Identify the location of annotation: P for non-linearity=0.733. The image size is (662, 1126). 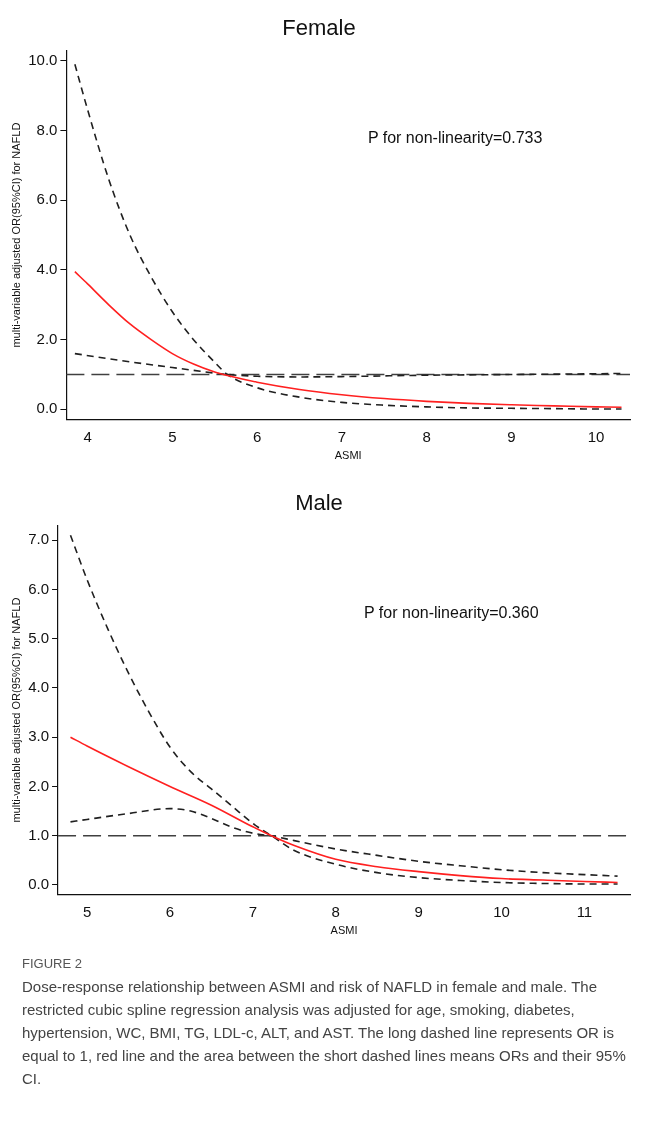
(455, 137).